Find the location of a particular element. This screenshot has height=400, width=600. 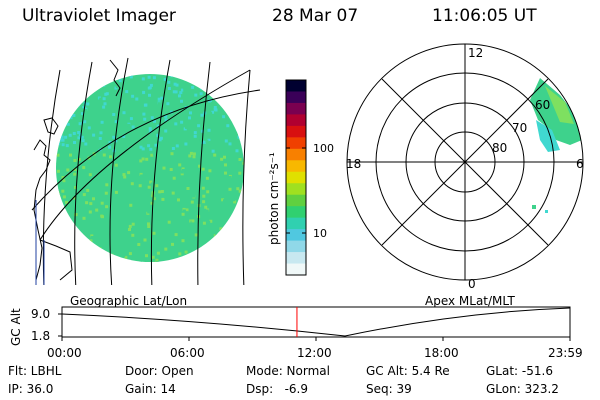

timeline-ytick-1.8: 1.8 is located at coordinates (40, 336).